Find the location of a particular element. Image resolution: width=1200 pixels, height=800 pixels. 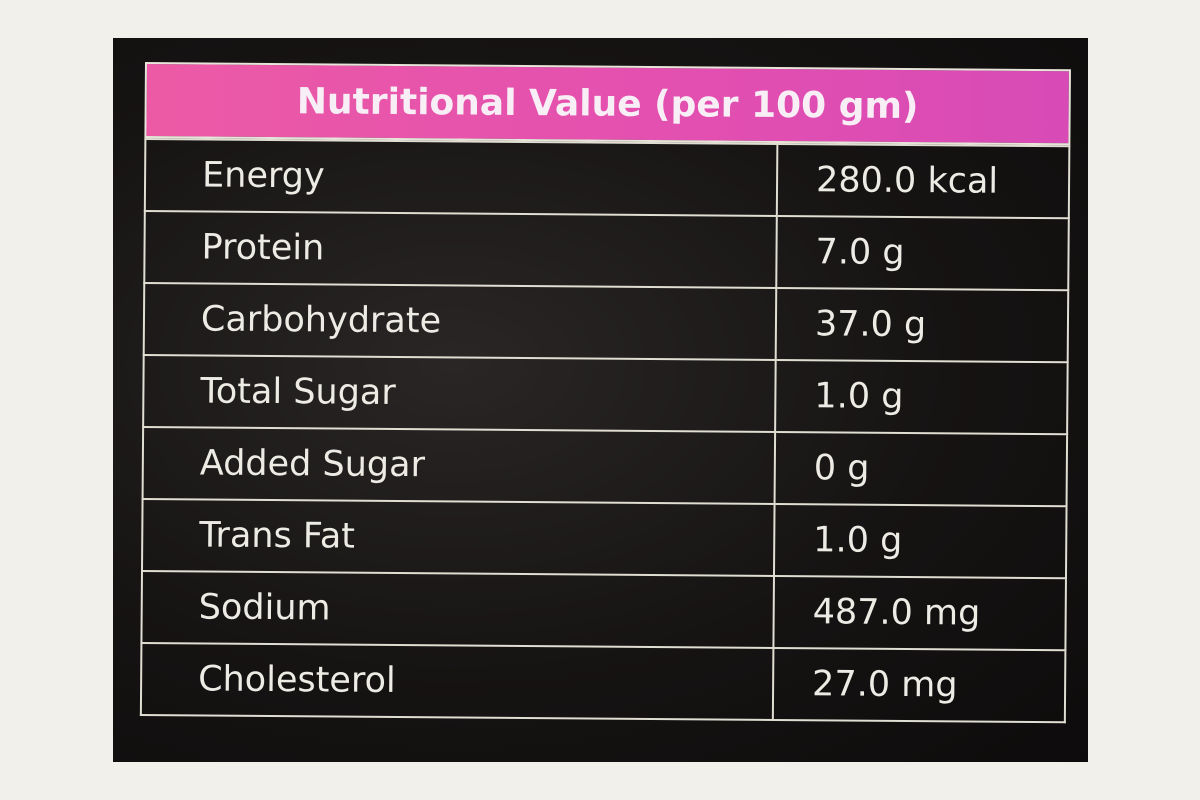

nutrient-name: Protein is located at coordinates (460, 249).